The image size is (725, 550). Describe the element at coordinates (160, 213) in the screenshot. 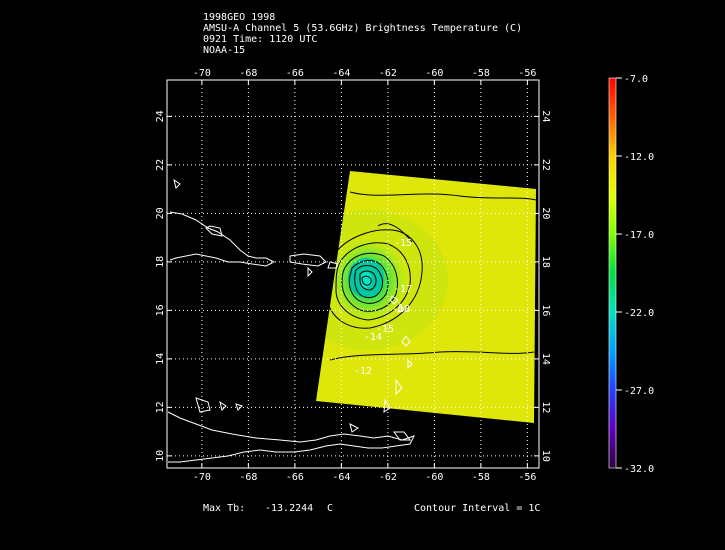

I see `lat-label-left: 20` at that location.